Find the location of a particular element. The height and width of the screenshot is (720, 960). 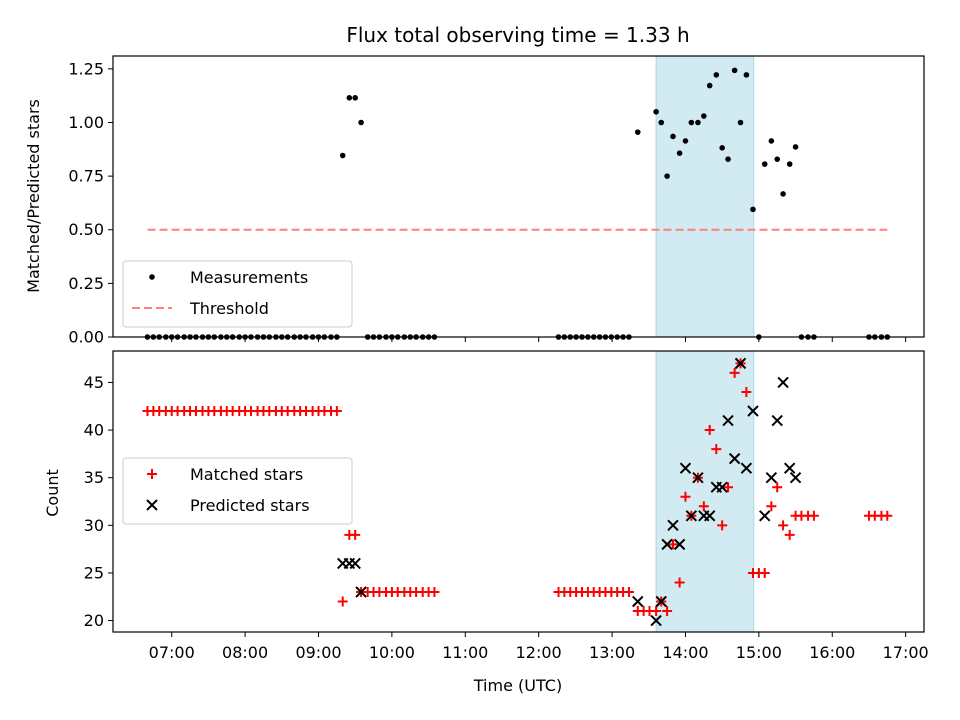

top-y-tick-label: 1.00 is located at coordinates (86, 122).